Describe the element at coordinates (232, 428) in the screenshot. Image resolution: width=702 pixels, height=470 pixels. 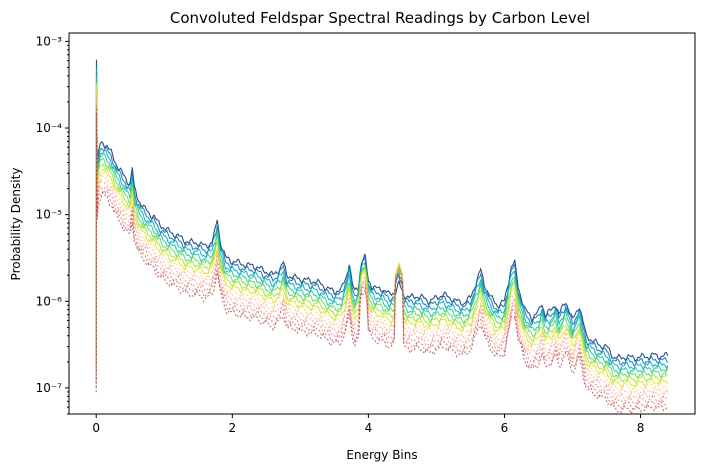
I see `x-tick-label: 2` at that location.